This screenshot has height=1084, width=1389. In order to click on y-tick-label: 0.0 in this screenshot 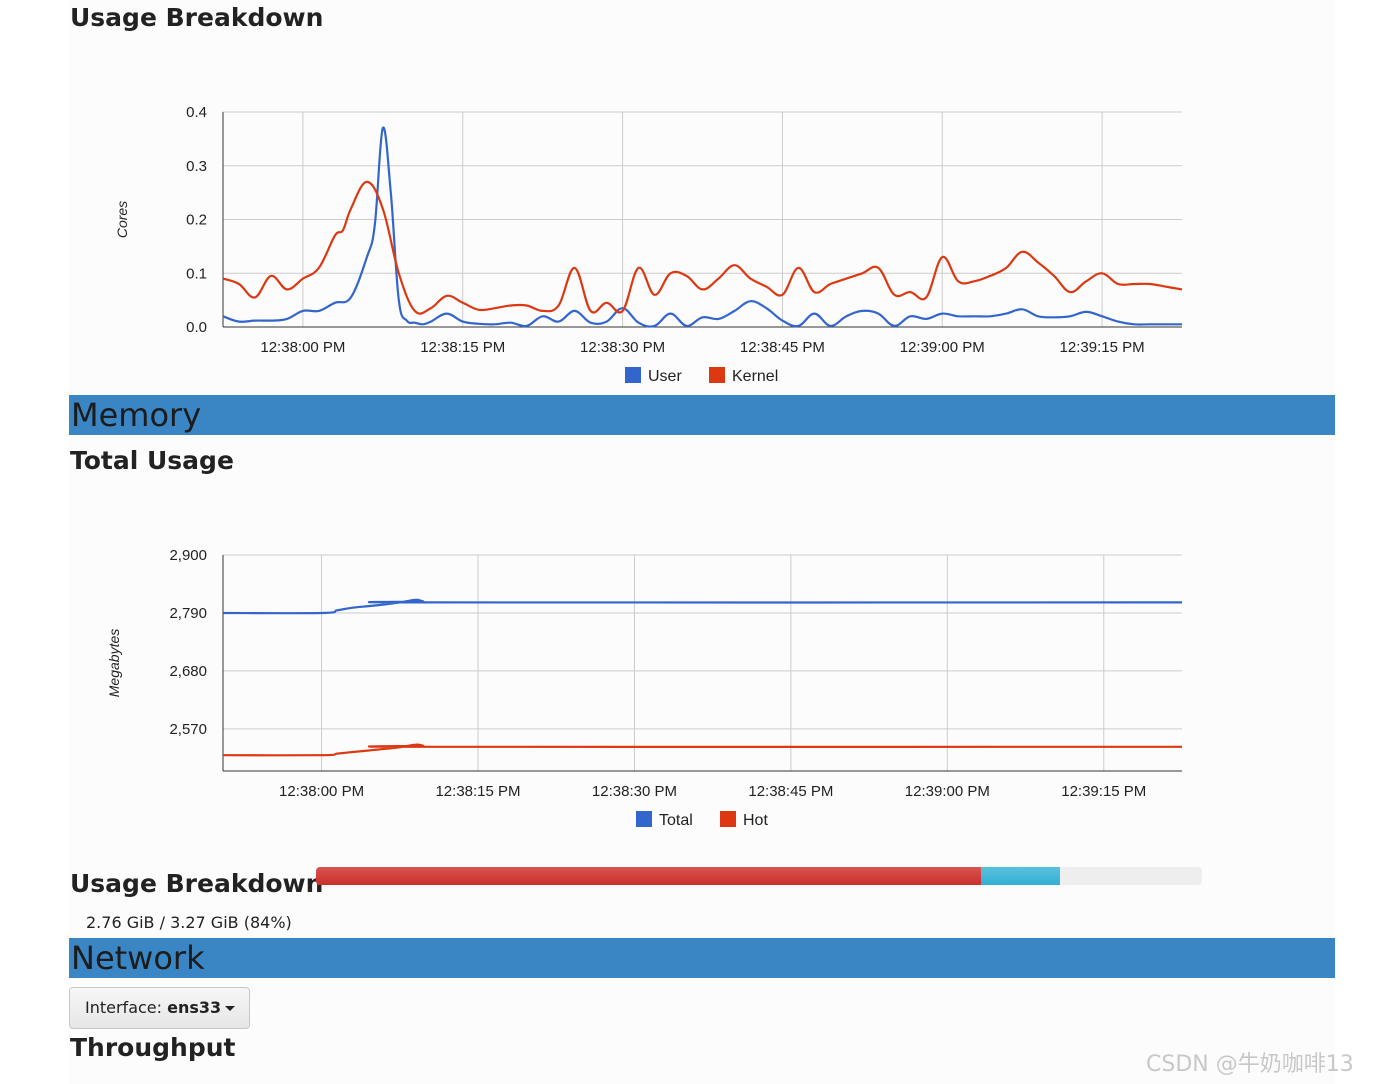, I will do `click(196, 327)`.